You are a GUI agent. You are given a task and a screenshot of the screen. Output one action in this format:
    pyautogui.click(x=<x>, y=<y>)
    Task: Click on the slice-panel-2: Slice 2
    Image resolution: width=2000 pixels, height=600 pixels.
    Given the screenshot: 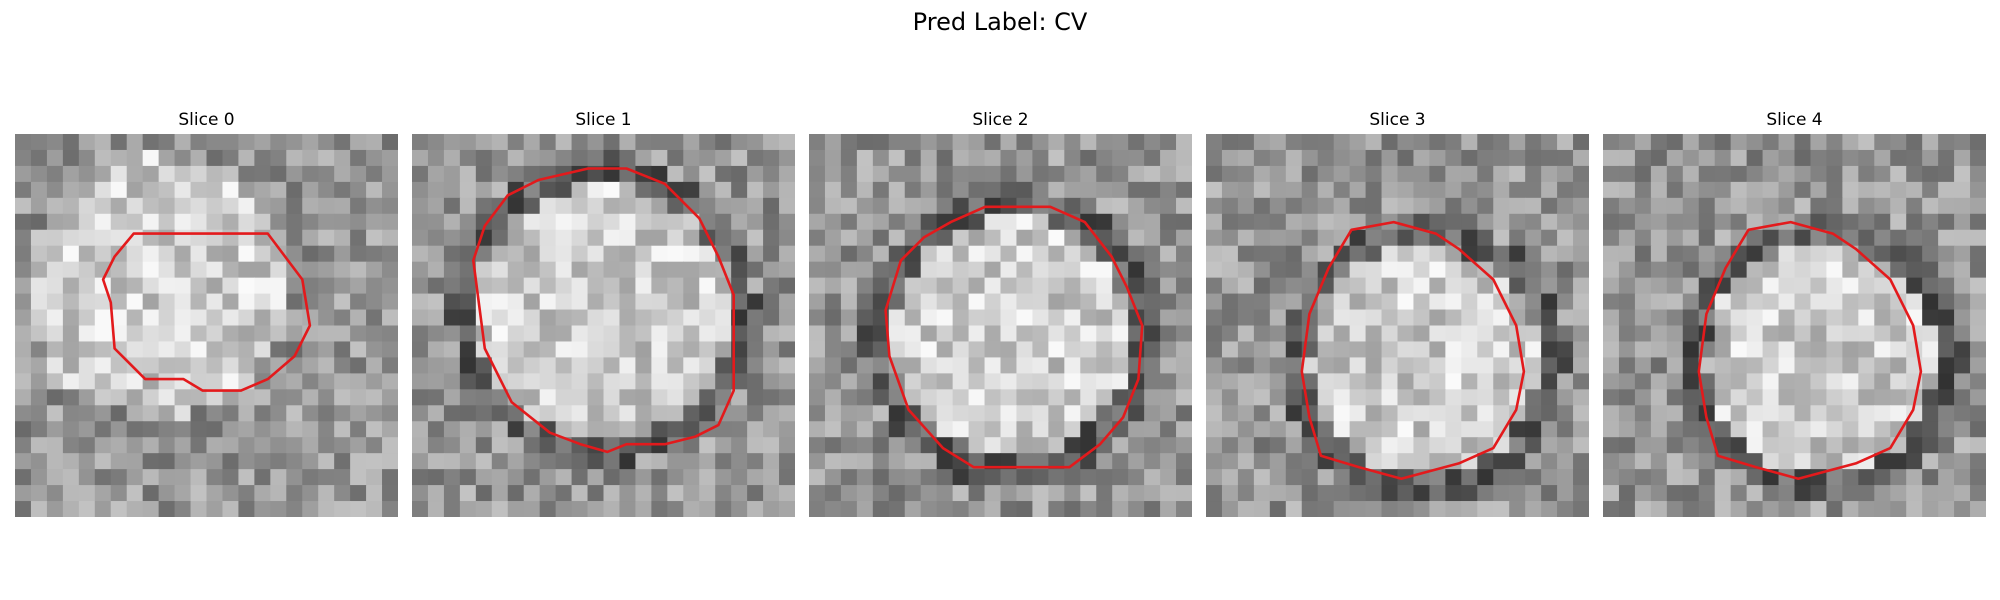 What is the action you would take?
    pyautogui.click(x=1000, y=313)
    